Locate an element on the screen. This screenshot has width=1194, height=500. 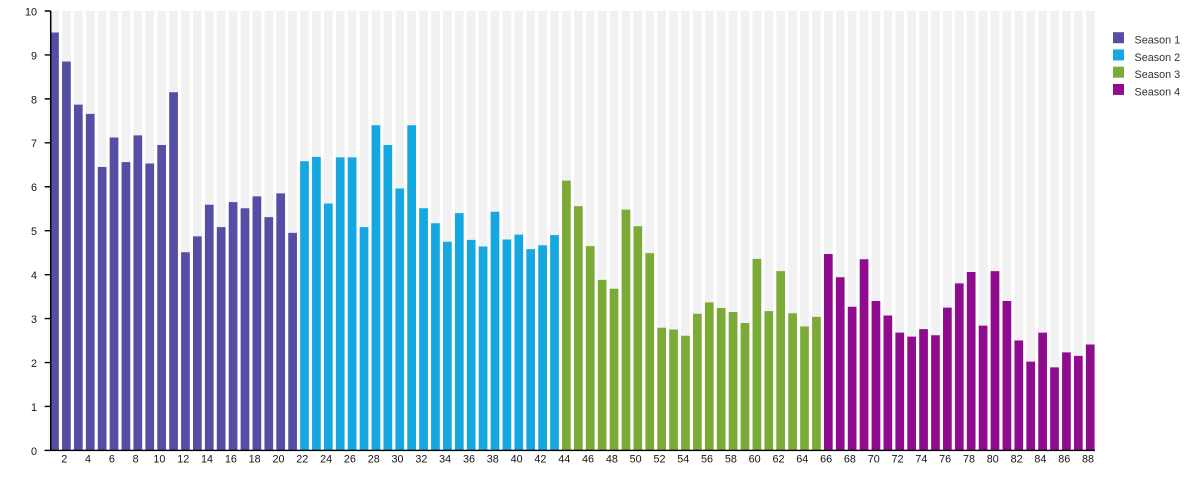
svg-text: 40 is located at coordinates (517, 460).